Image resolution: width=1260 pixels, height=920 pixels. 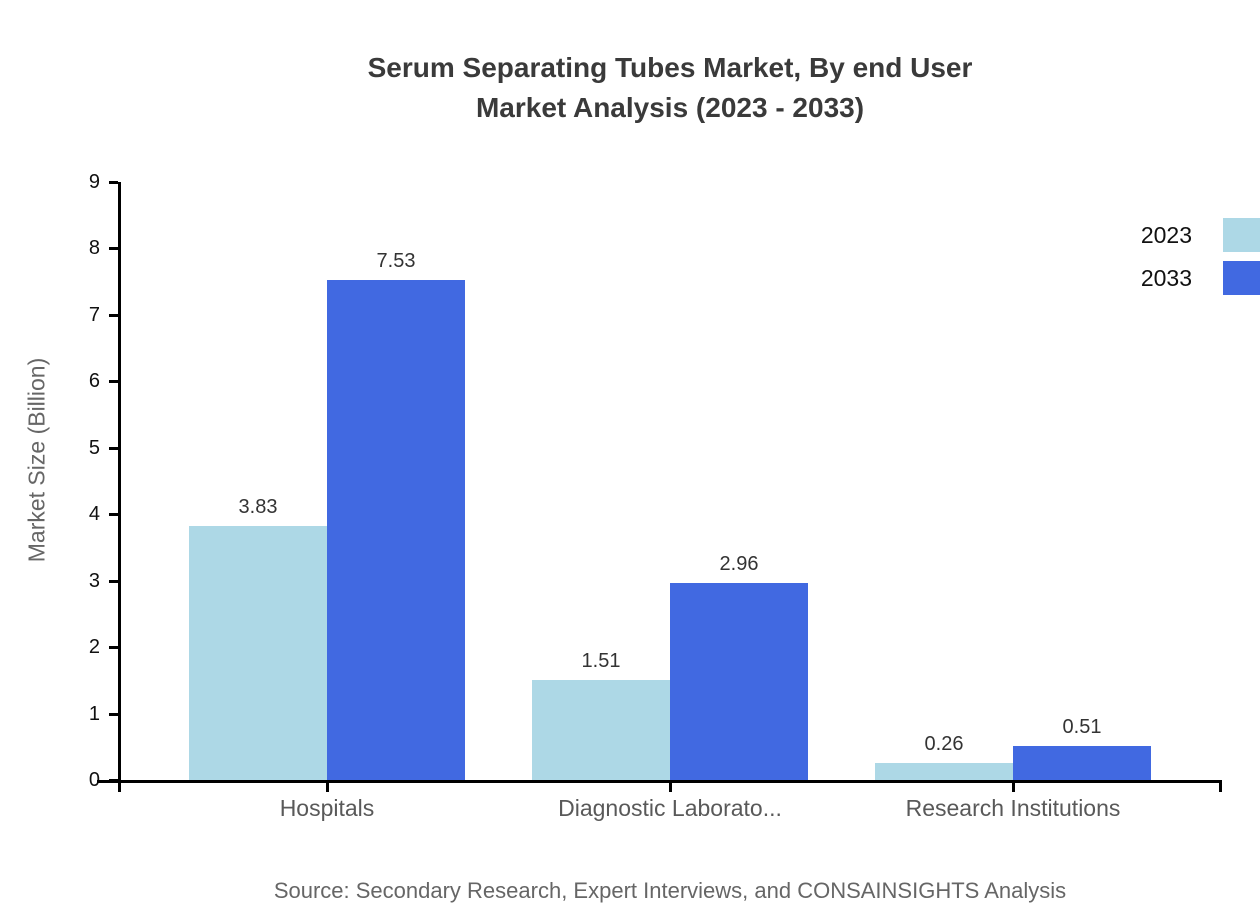 I want to click on y-tick-label: 6, so click(x=94, y=381).